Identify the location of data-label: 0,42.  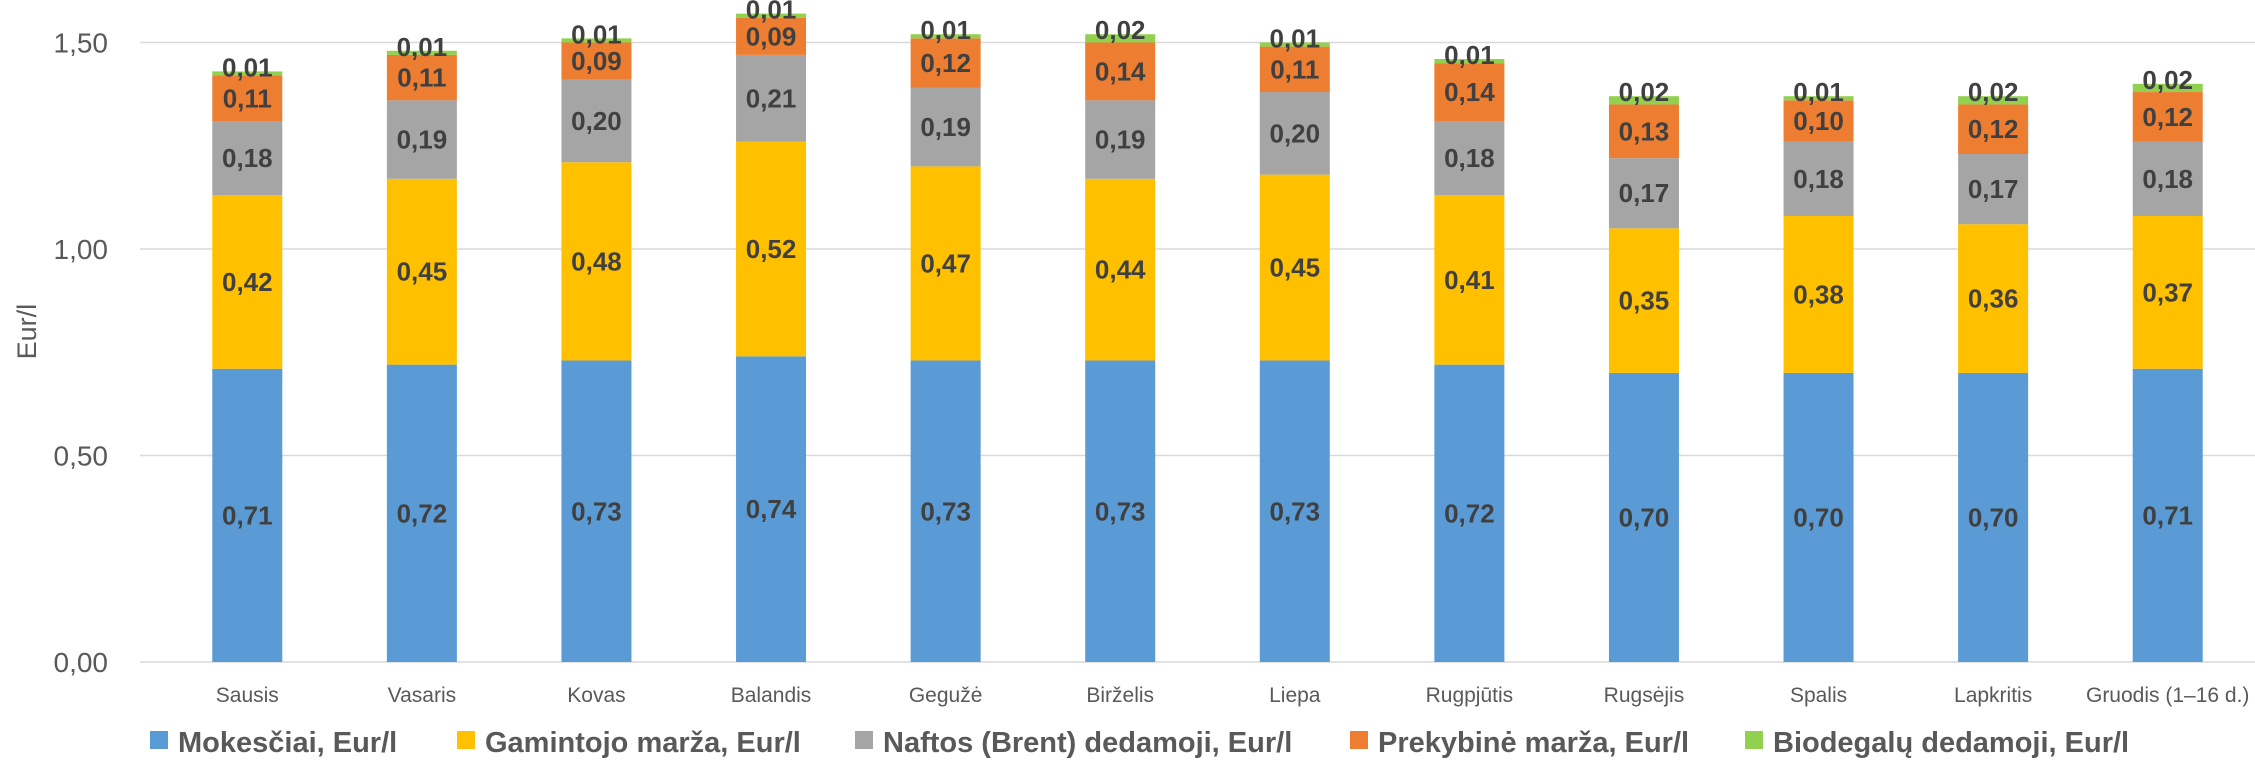
(247, 282).